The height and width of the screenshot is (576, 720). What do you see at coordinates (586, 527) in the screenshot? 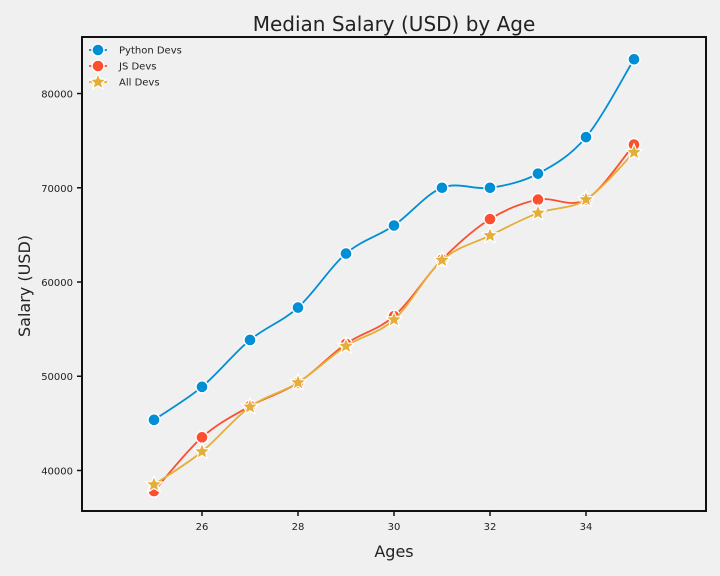
I see `x-tick-label: 34` at bounding box center [586, 527].